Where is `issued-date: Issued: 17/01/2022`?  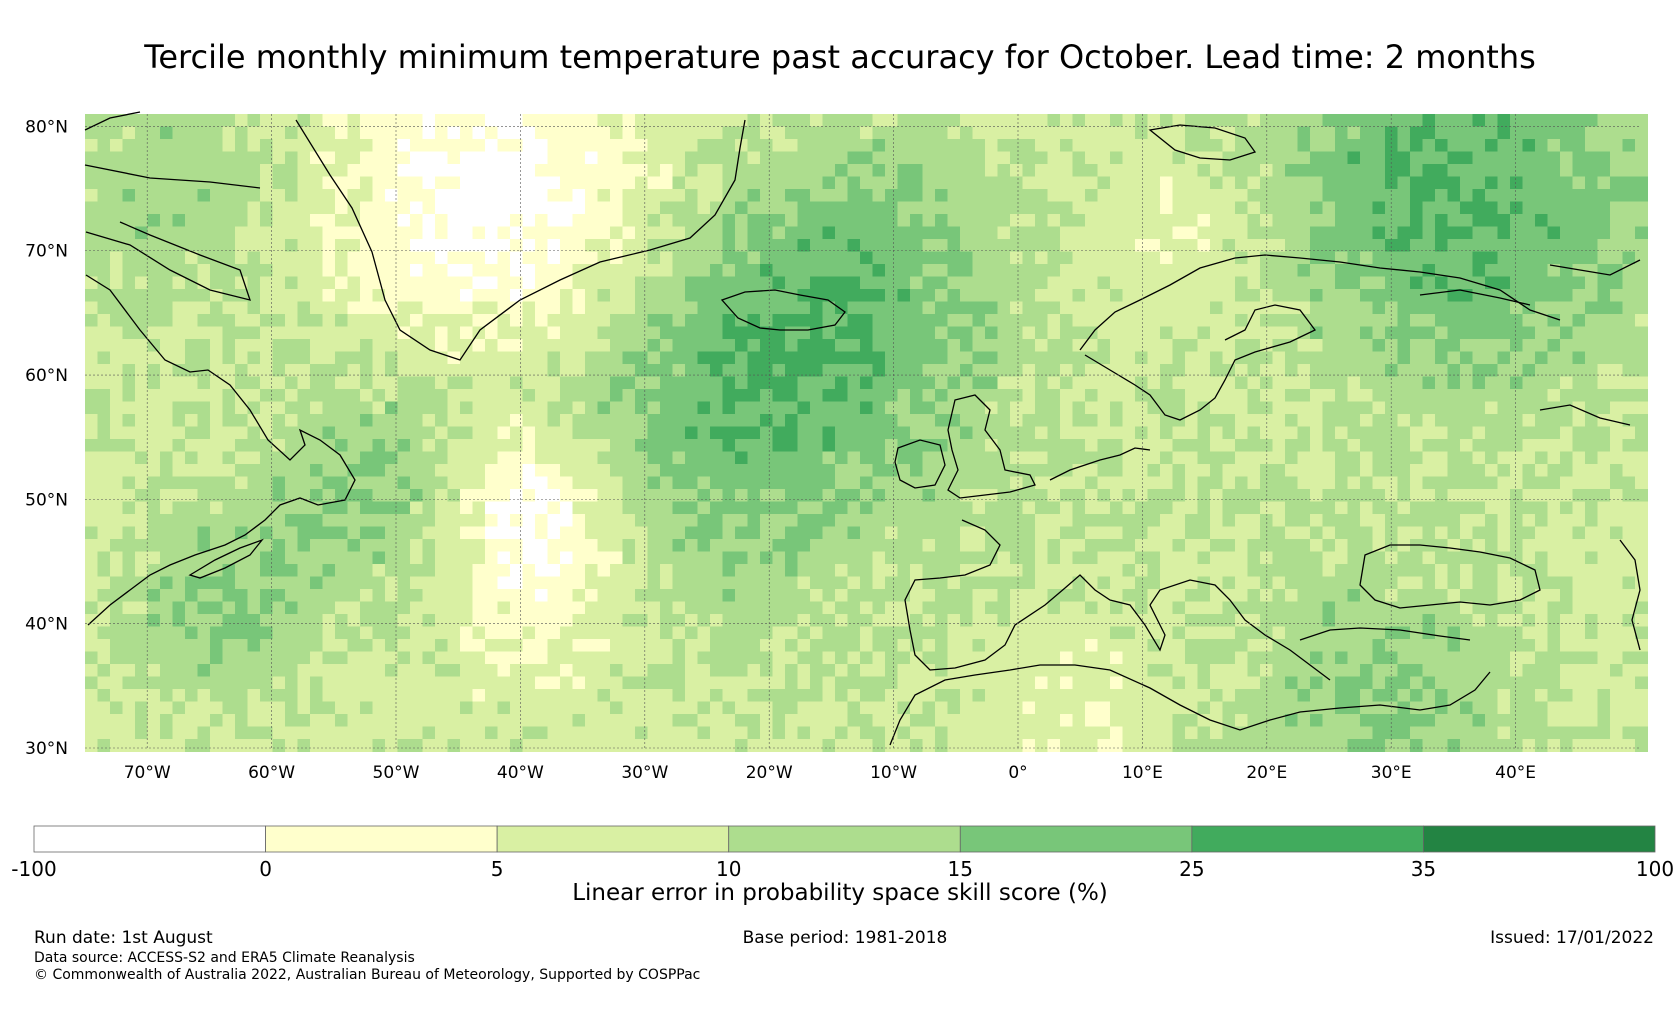
issued-date: Issued: 17/01/2022 is located at coordinates (1572, 938).